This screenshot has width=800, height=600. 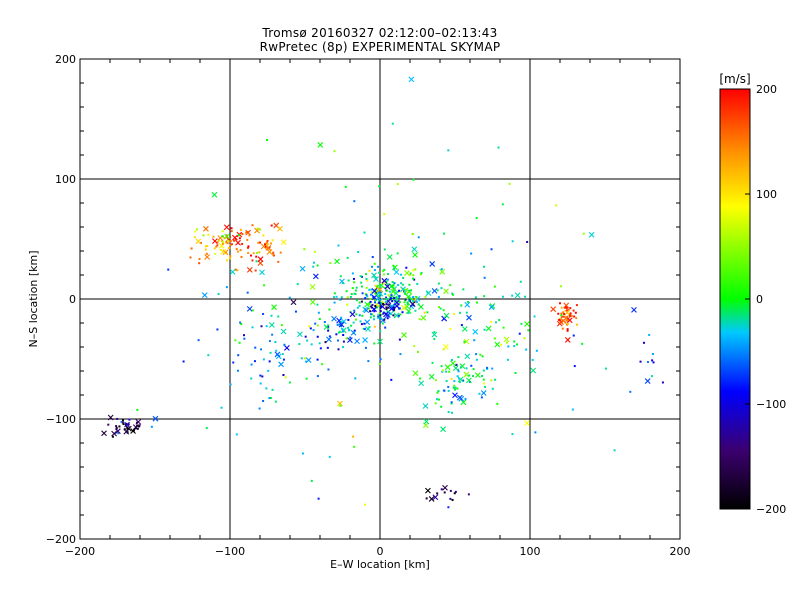 I want to click on x-tick-label: 0, so click(x=380, y=551).